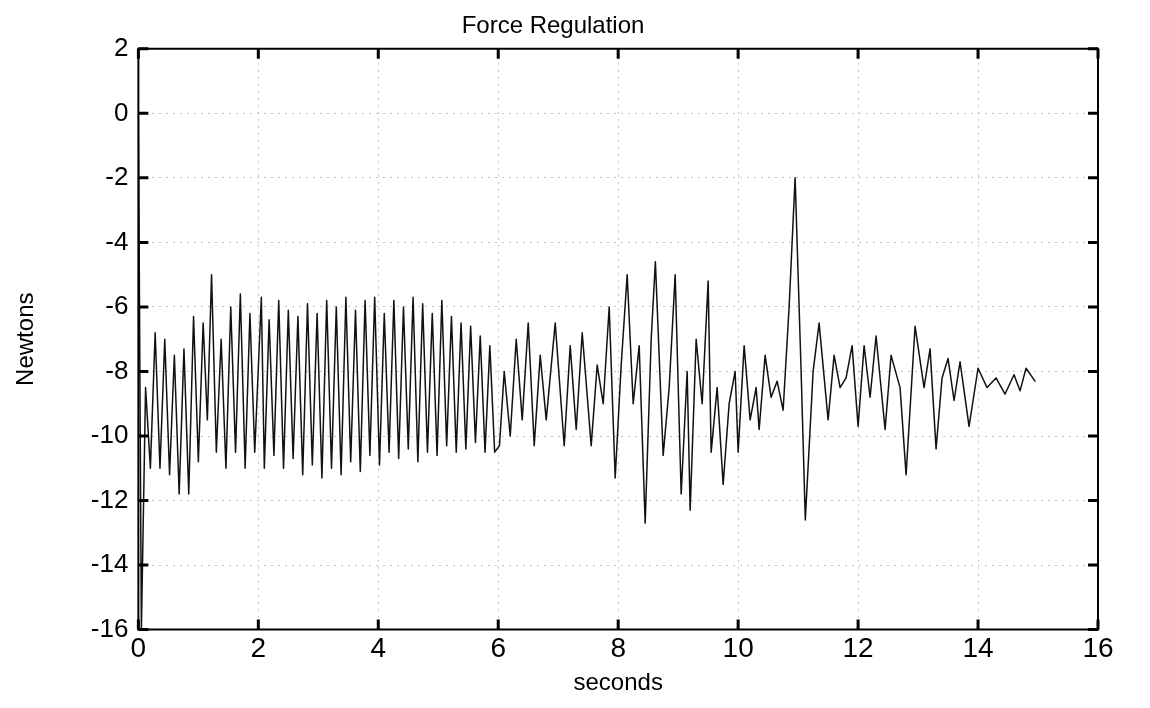  What do you see at coordinates (121, 46) in the screenshot?
I see `y-tick-label: 2` at bounding box center [121, 46].